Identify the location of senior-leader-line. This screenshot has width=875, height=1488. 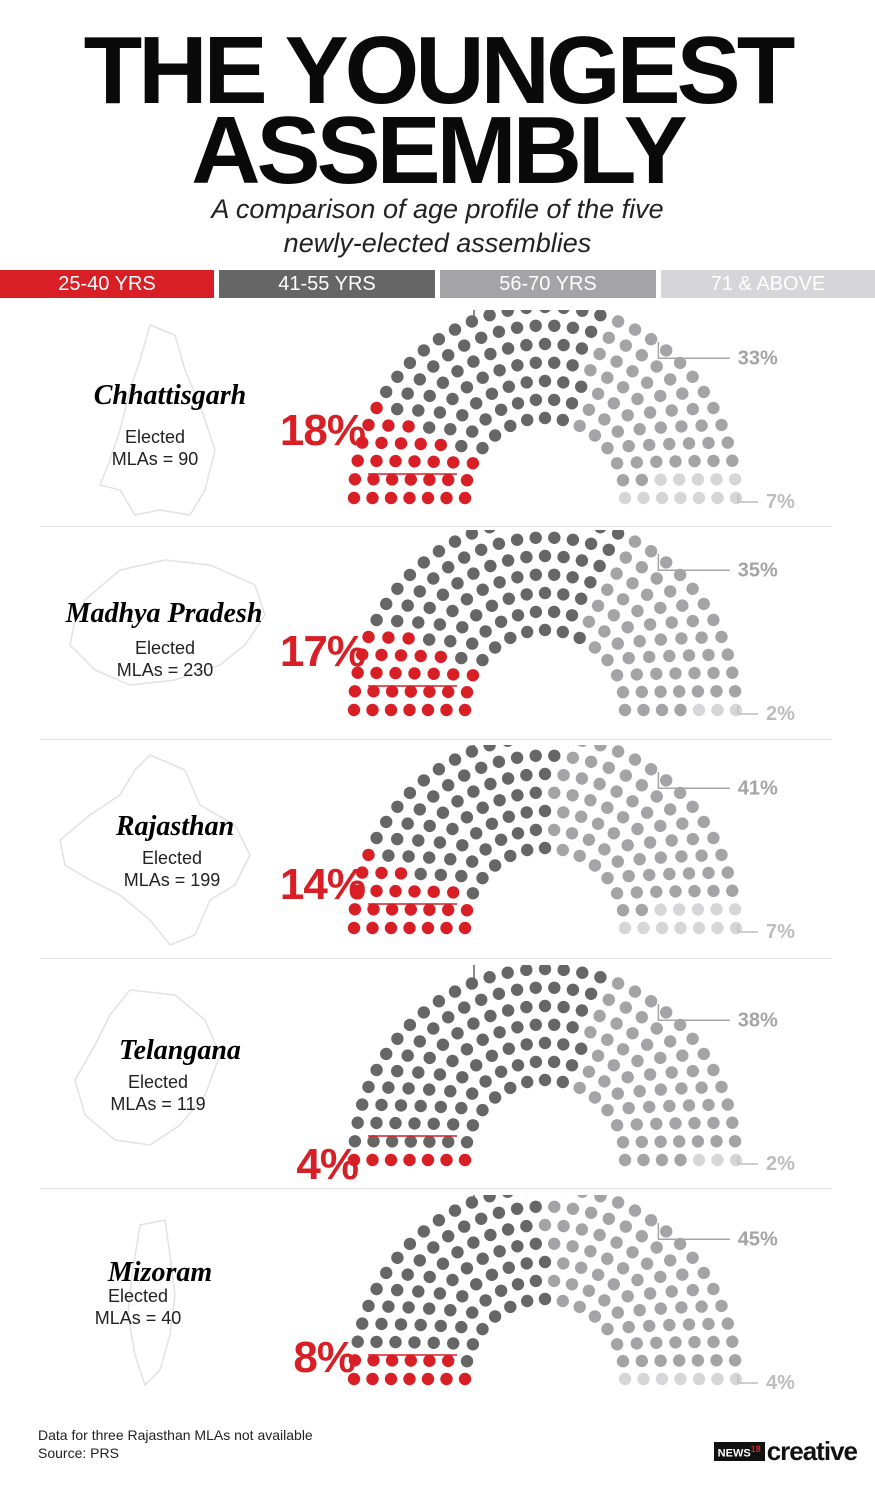
(693, 1231).